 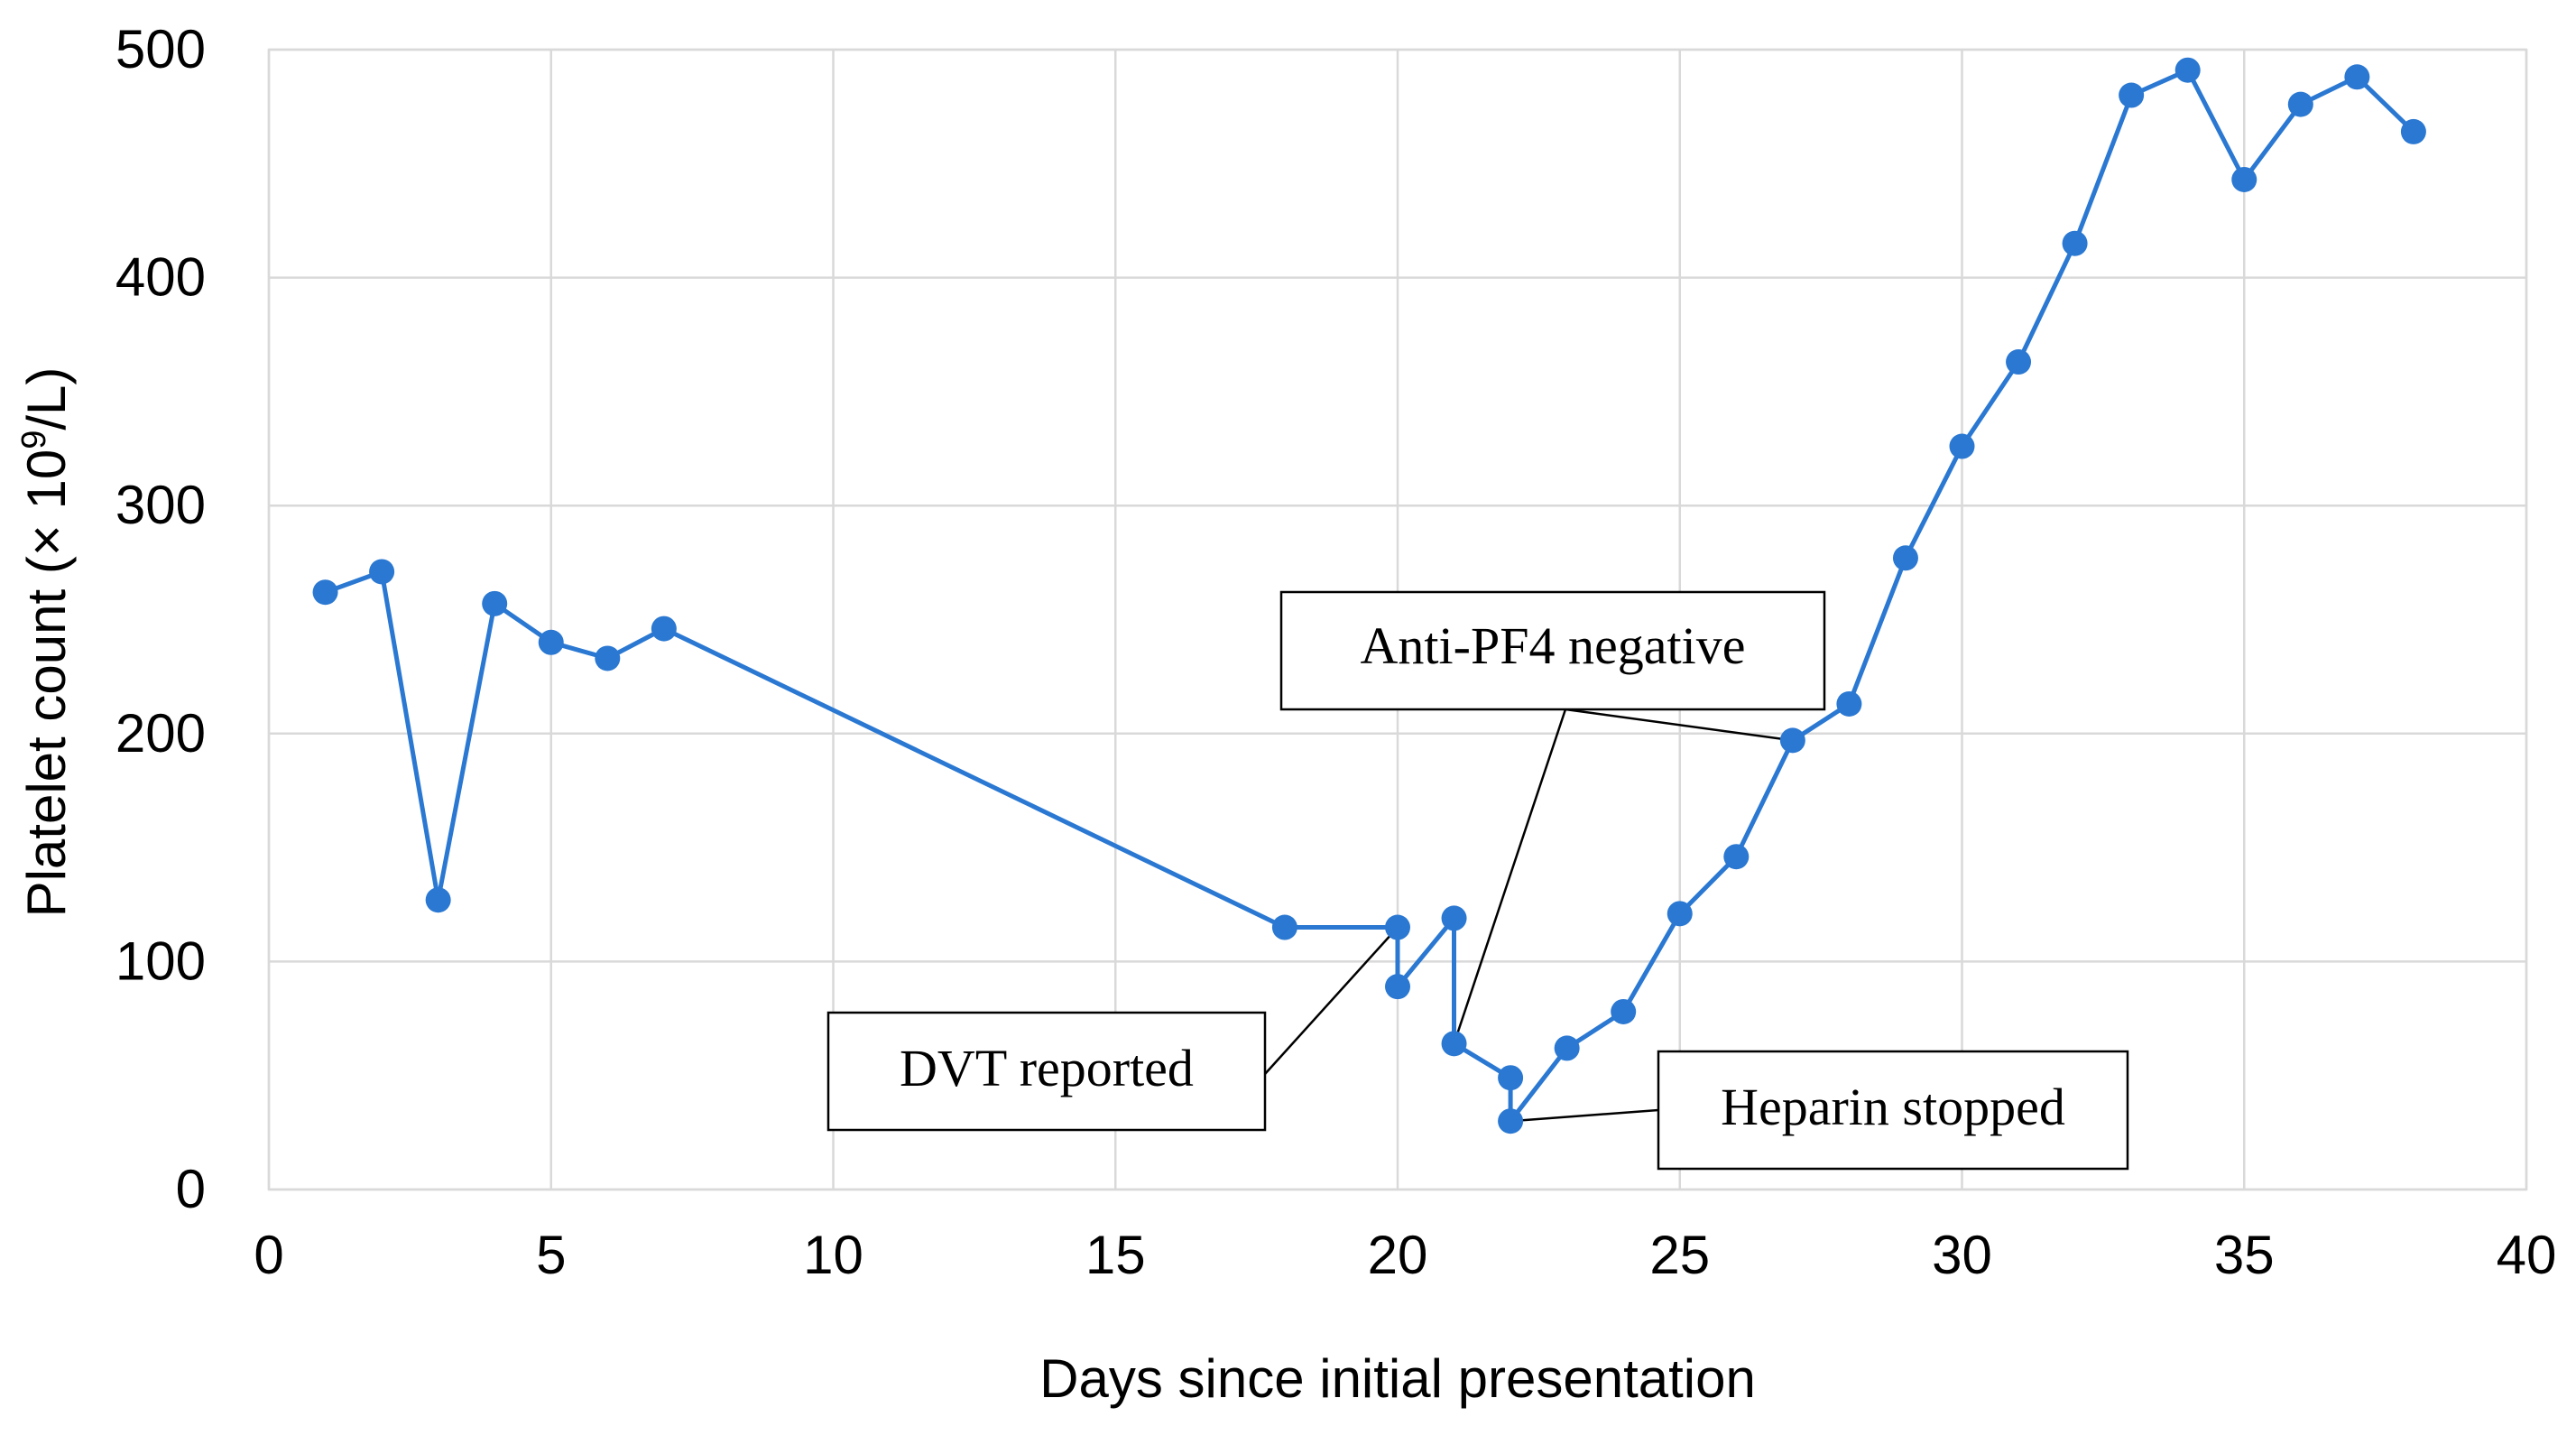 What do you see at coordinates (160, 619) in the screenshot?
I see `y-axis-tick-labels: 0 100 200 300 400 500` at bounding box center [160, 619].